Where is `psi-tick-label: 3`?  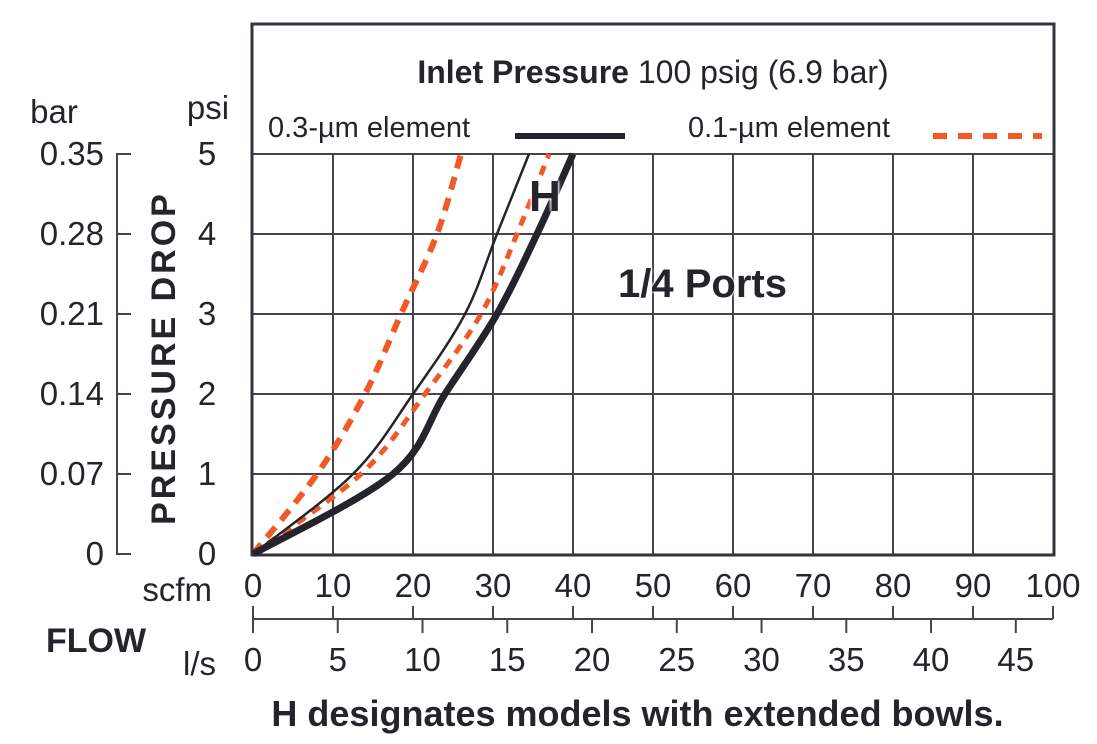 psi-tick-label: 3 is located at coordinates (207, 313).